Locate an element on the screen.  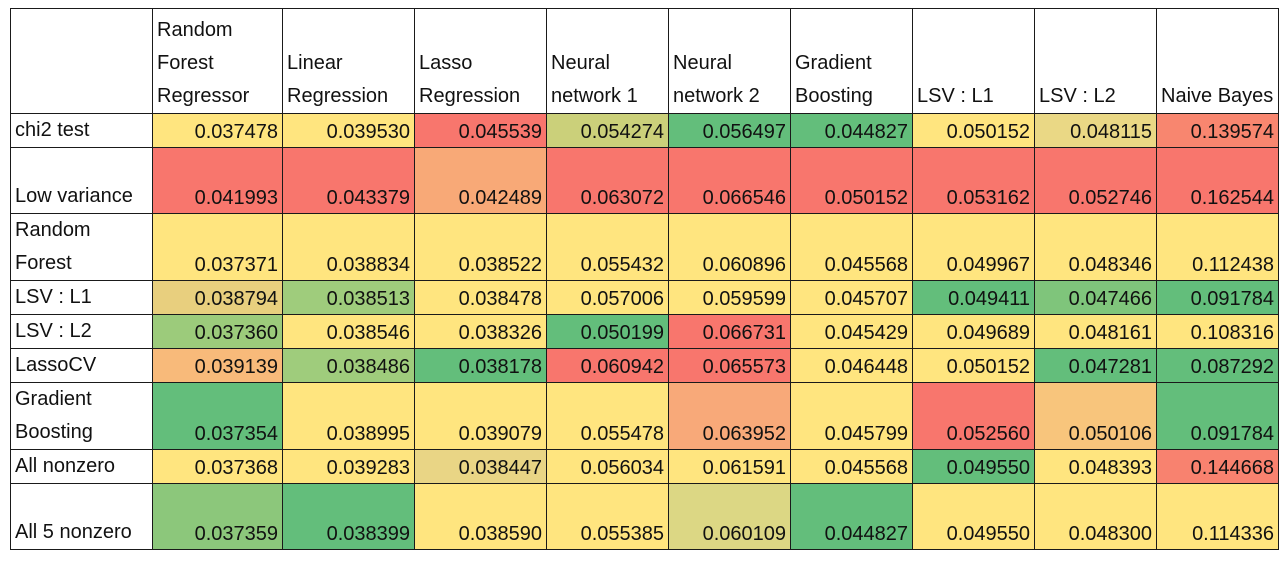
heatmap-cell: 0.066546 is located at coordinates (729, 180).